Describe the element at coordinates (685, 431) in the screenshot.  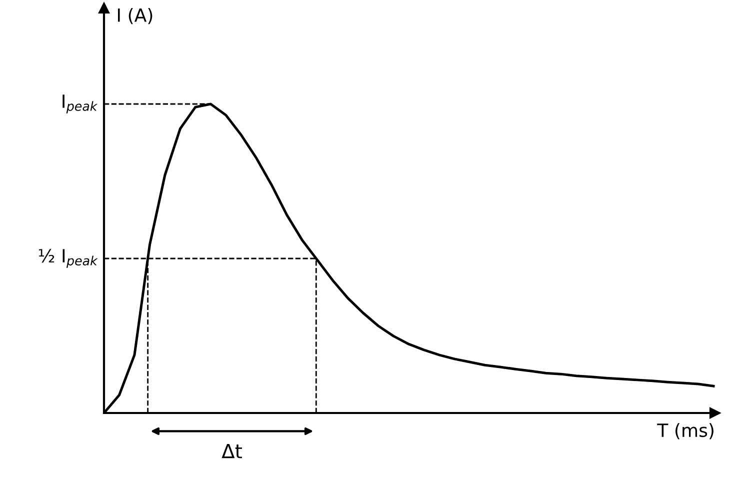
I see `x-axis-title: T (ms)` at that location.